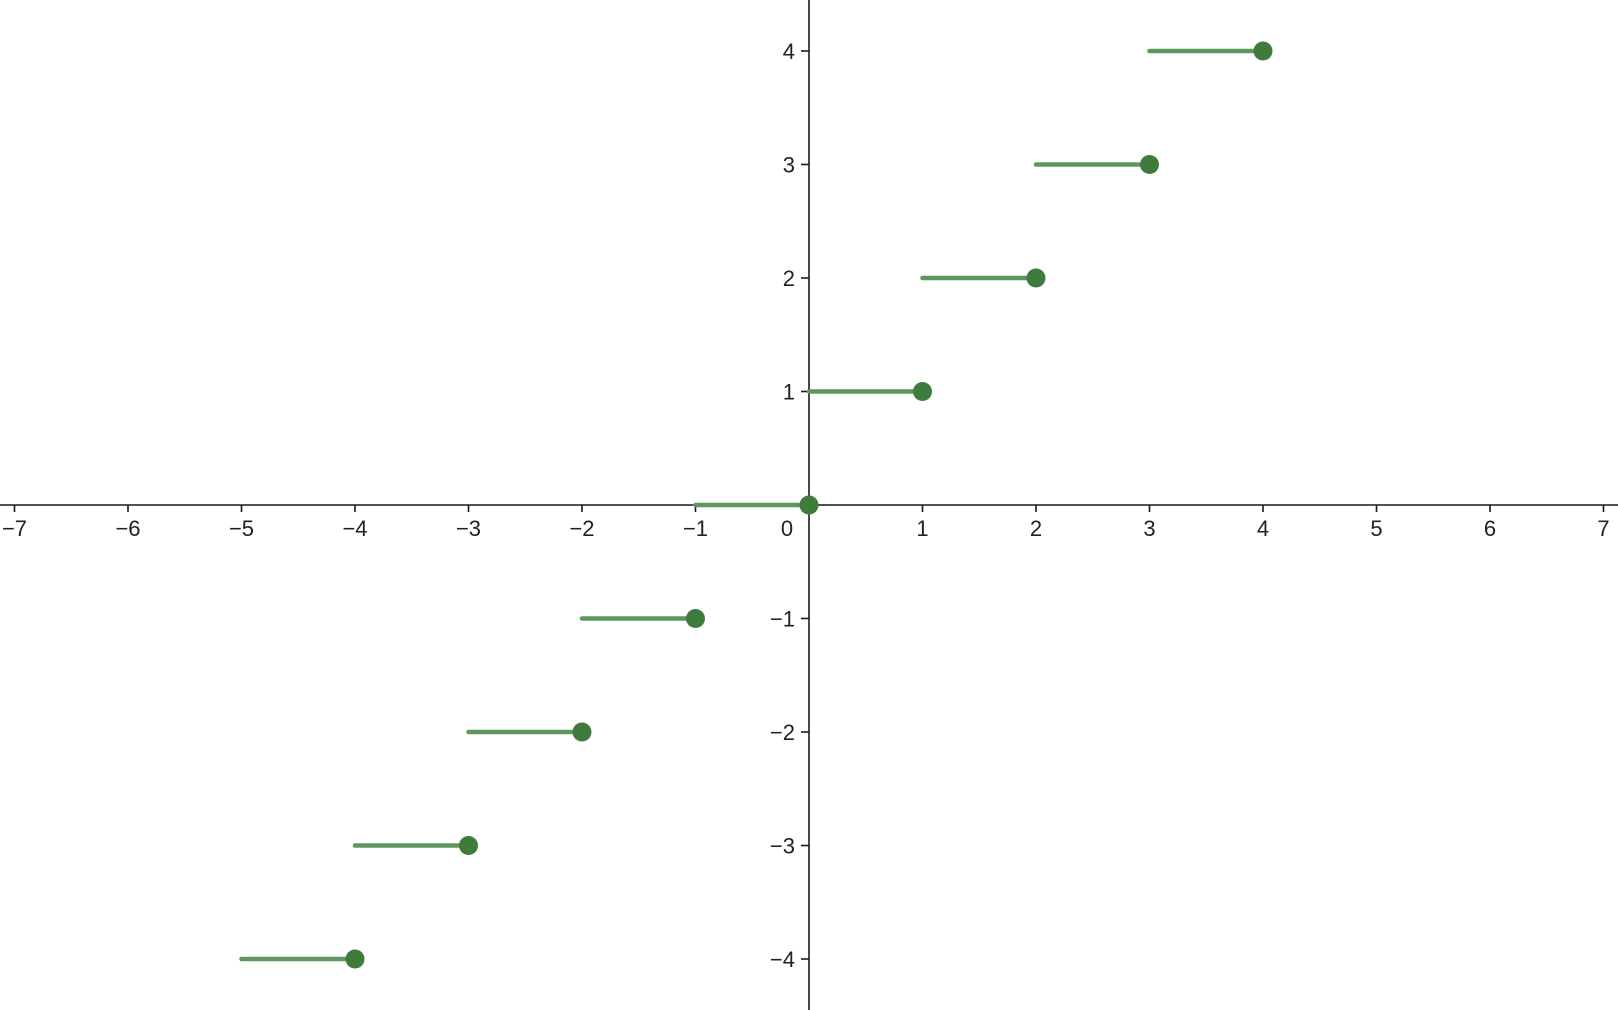  Describe the element at coordinates (782, 619) in the screenshot. I see `y-tick-label: −1` at that location.